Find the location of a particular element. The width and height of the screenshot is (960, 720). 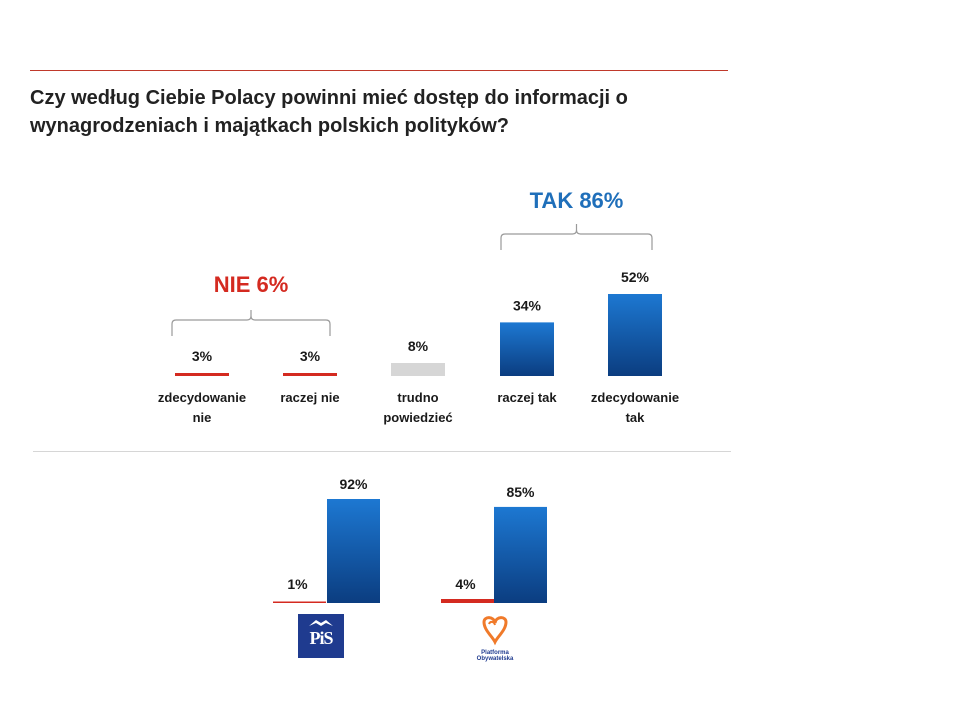

eagle-icon is located at coordinates (321, 623).